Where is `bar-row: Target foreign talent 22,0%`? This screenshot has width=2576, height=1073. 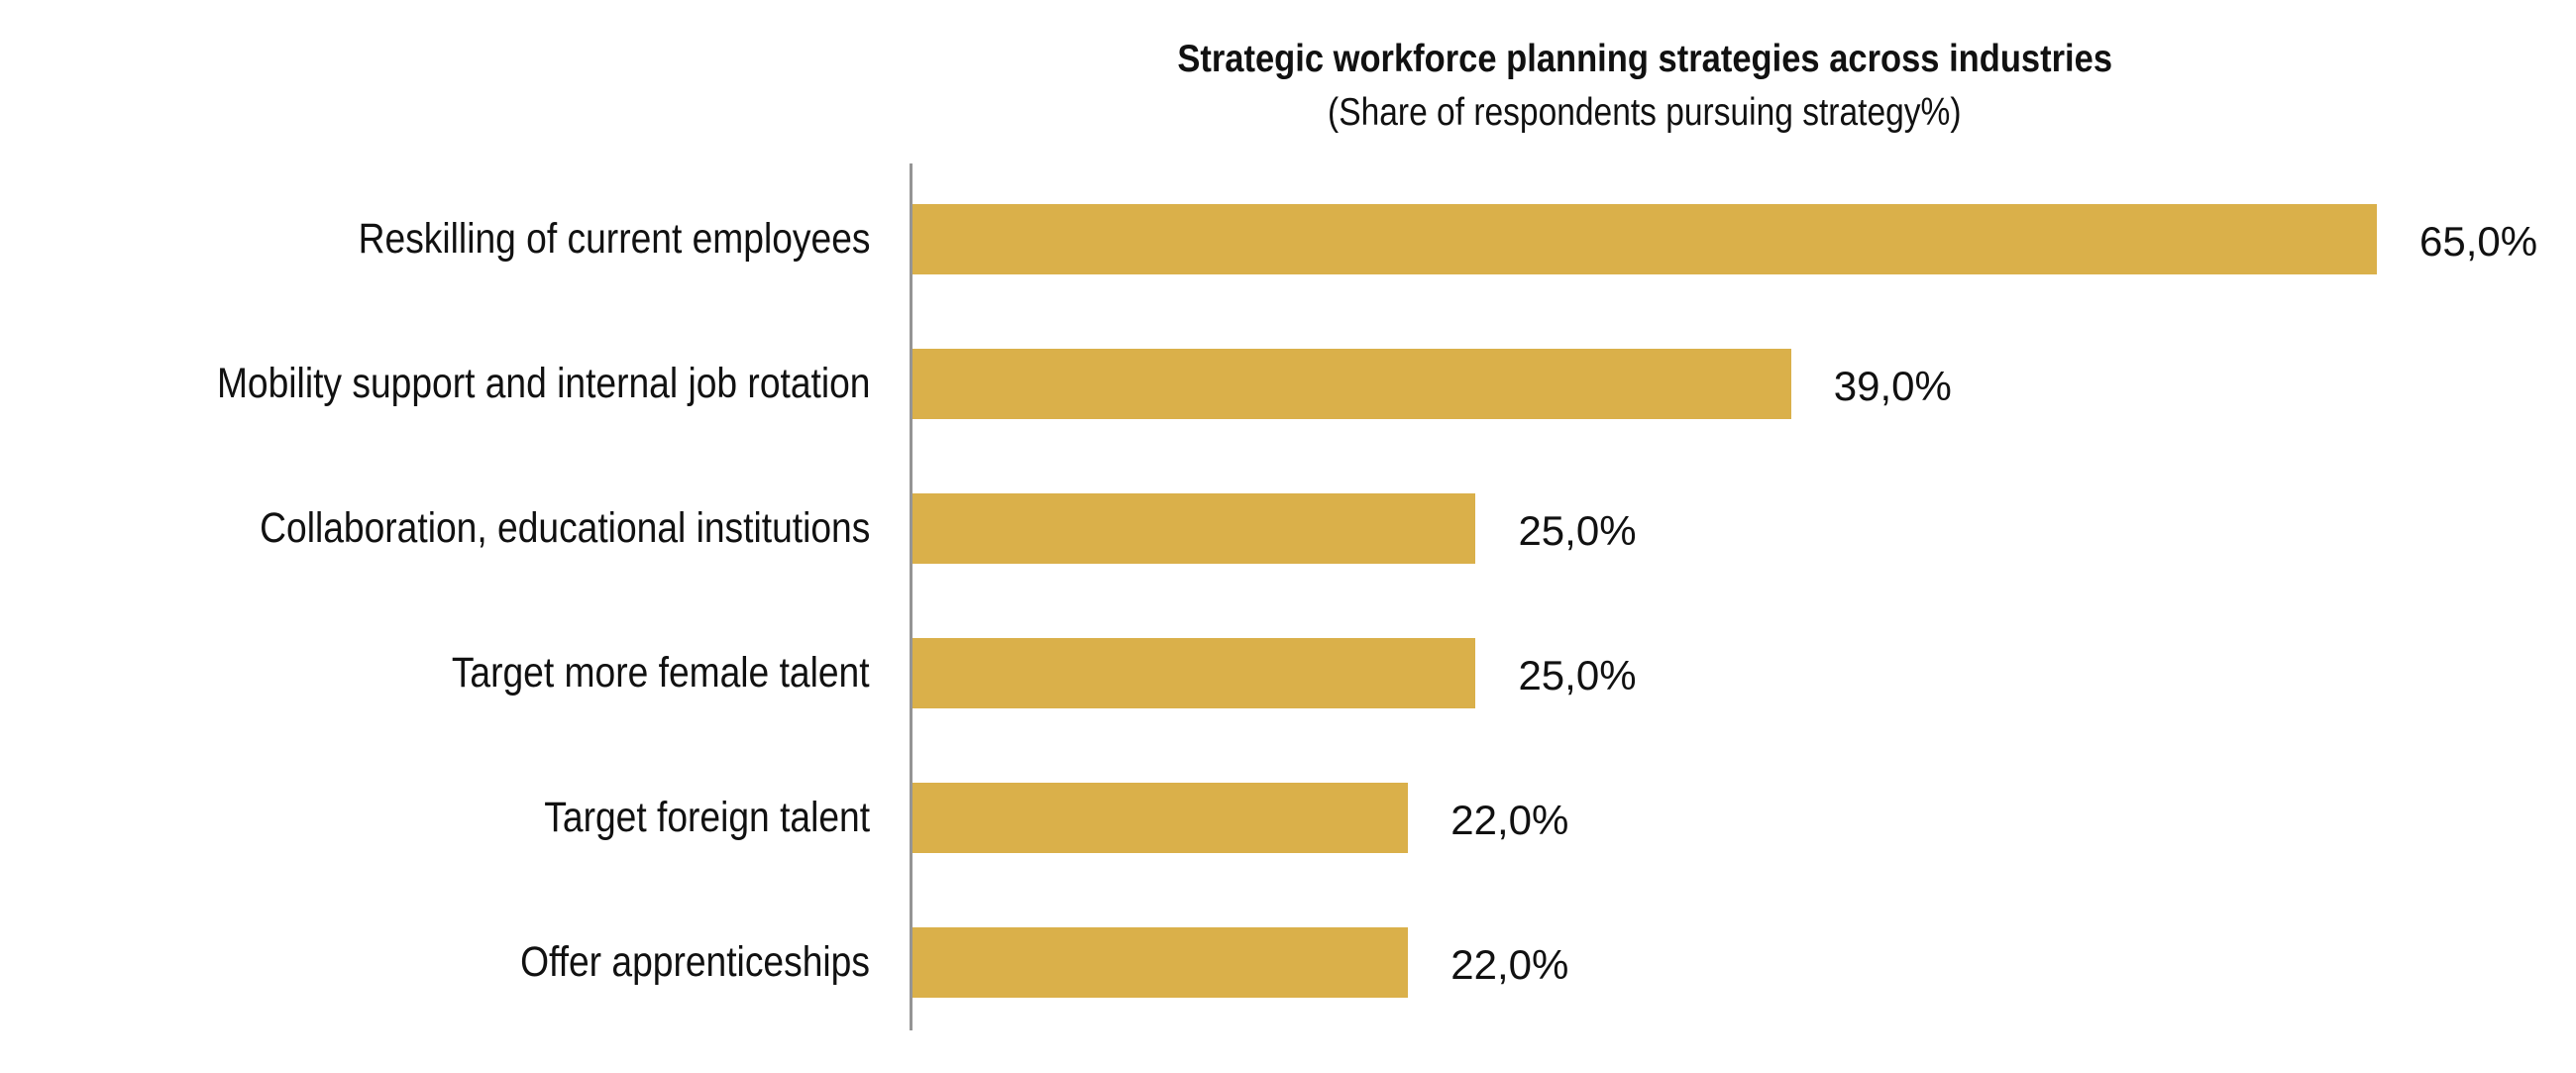
bar-row: Target foreign talent 22,0% is located at coordinates (1288, 818).